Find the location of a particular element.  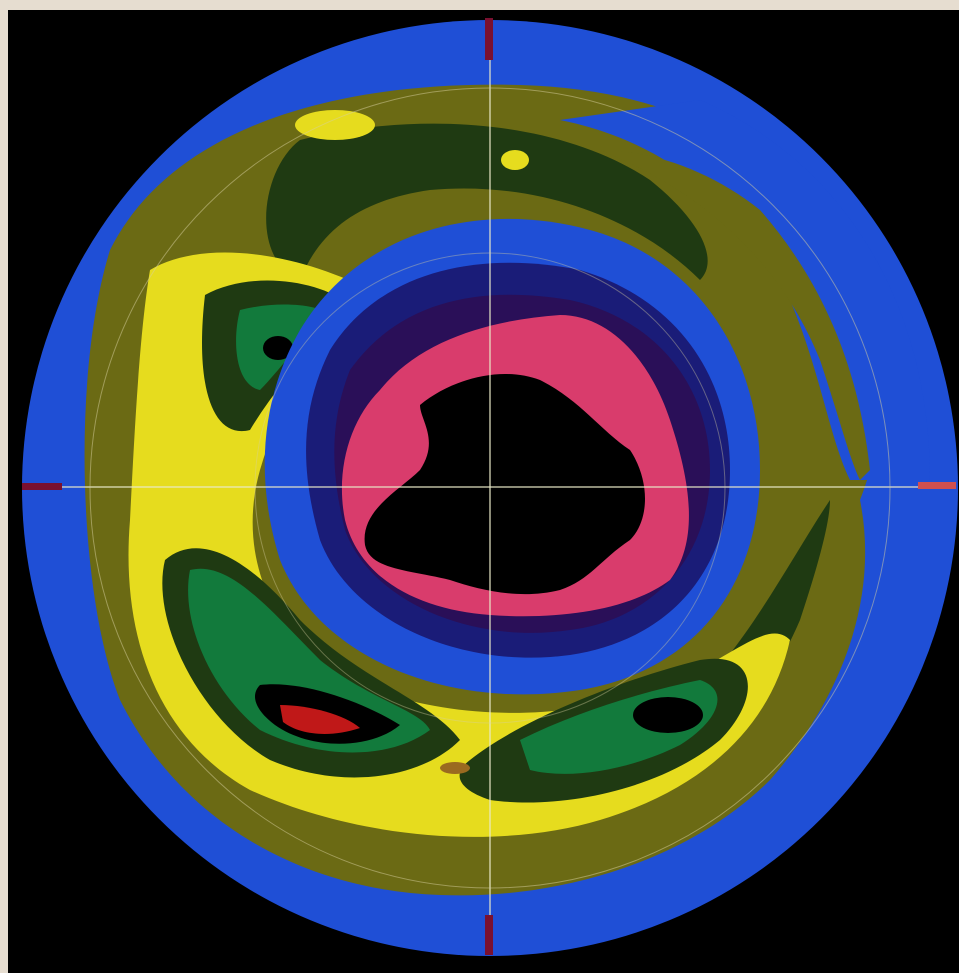

high-peak is located at coordinates (320, 719).